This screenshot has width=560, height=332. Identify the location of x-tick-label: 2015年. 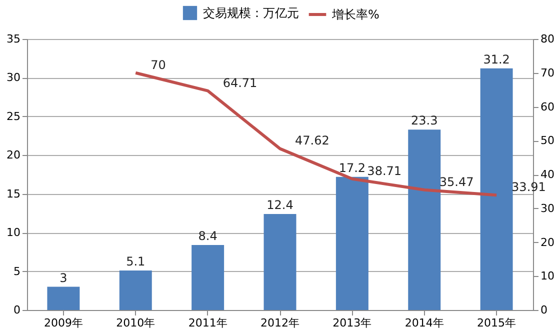
(496, 323).